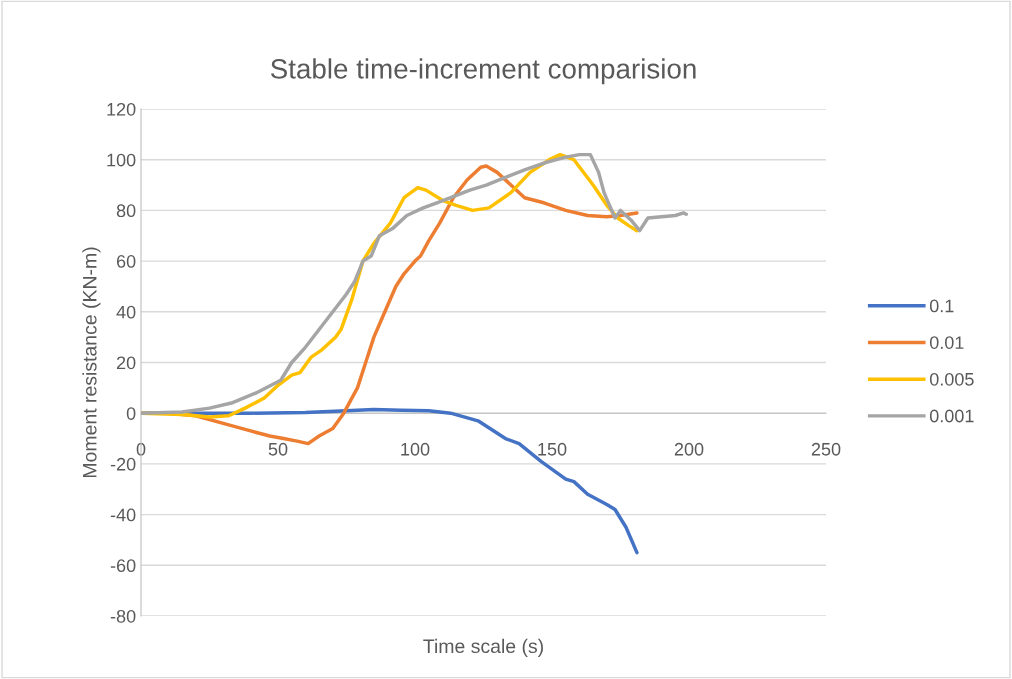 The width and height of the screenshot is (1012, 679). Describe the element at coordinates (126, 261) in the screenshot. I see `y-tick-label: 60` at that location.